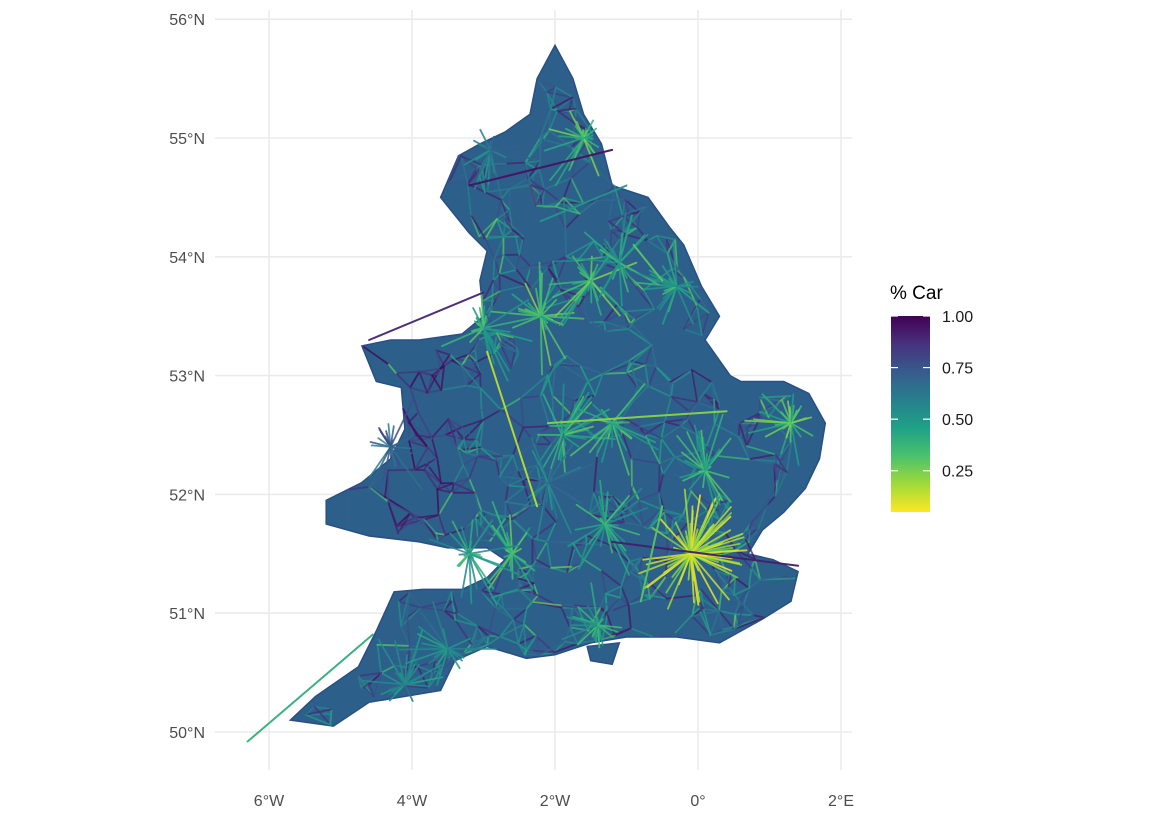 Image resolution: width=1152 pixels, height=822 pixels. I want to click on x-tick-label: 4°W, so click(412, 801).